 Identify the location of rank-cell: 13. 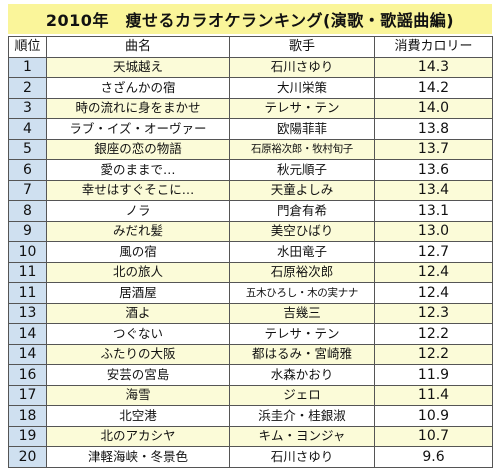
(27, 313).